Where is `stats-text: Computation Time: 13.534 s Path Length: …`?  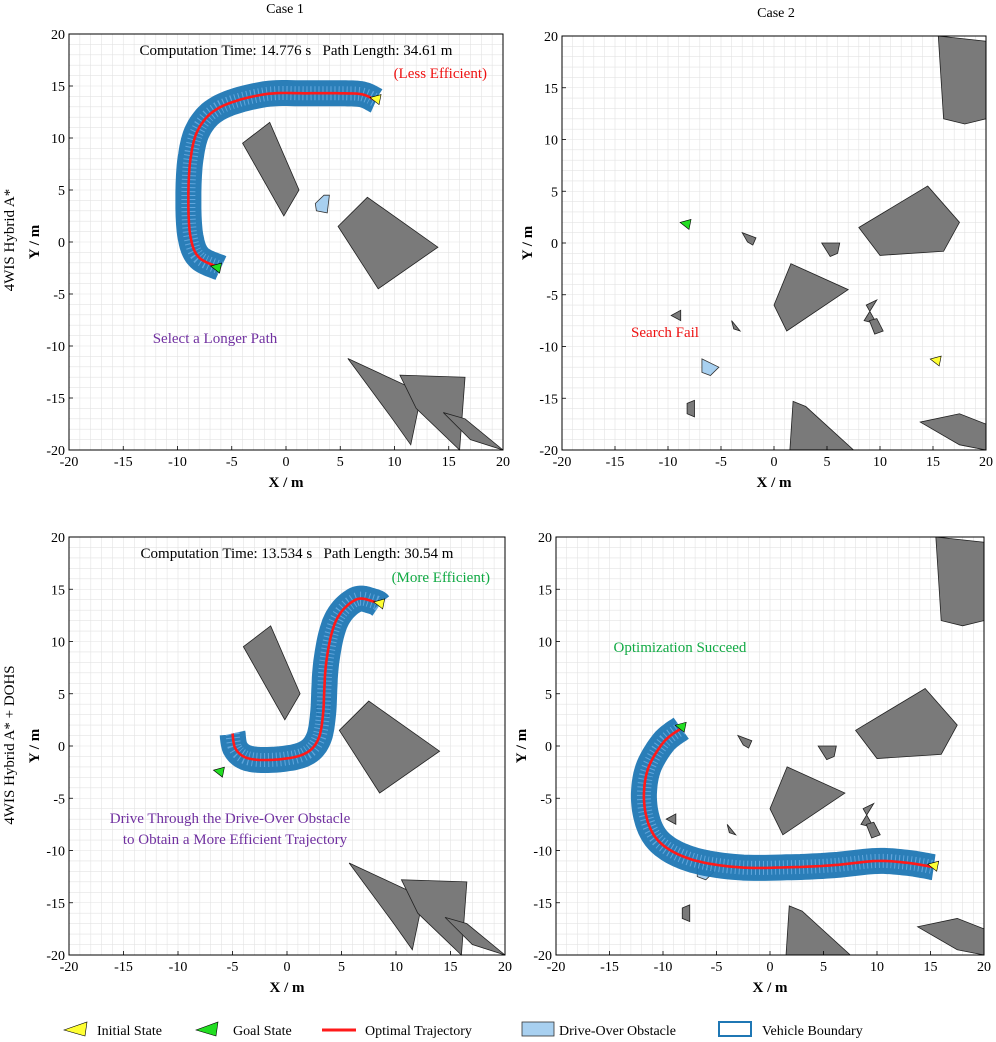 stats-text: Computation Time: 13.534 s Path Length: … is located at coordinates (297, 554).